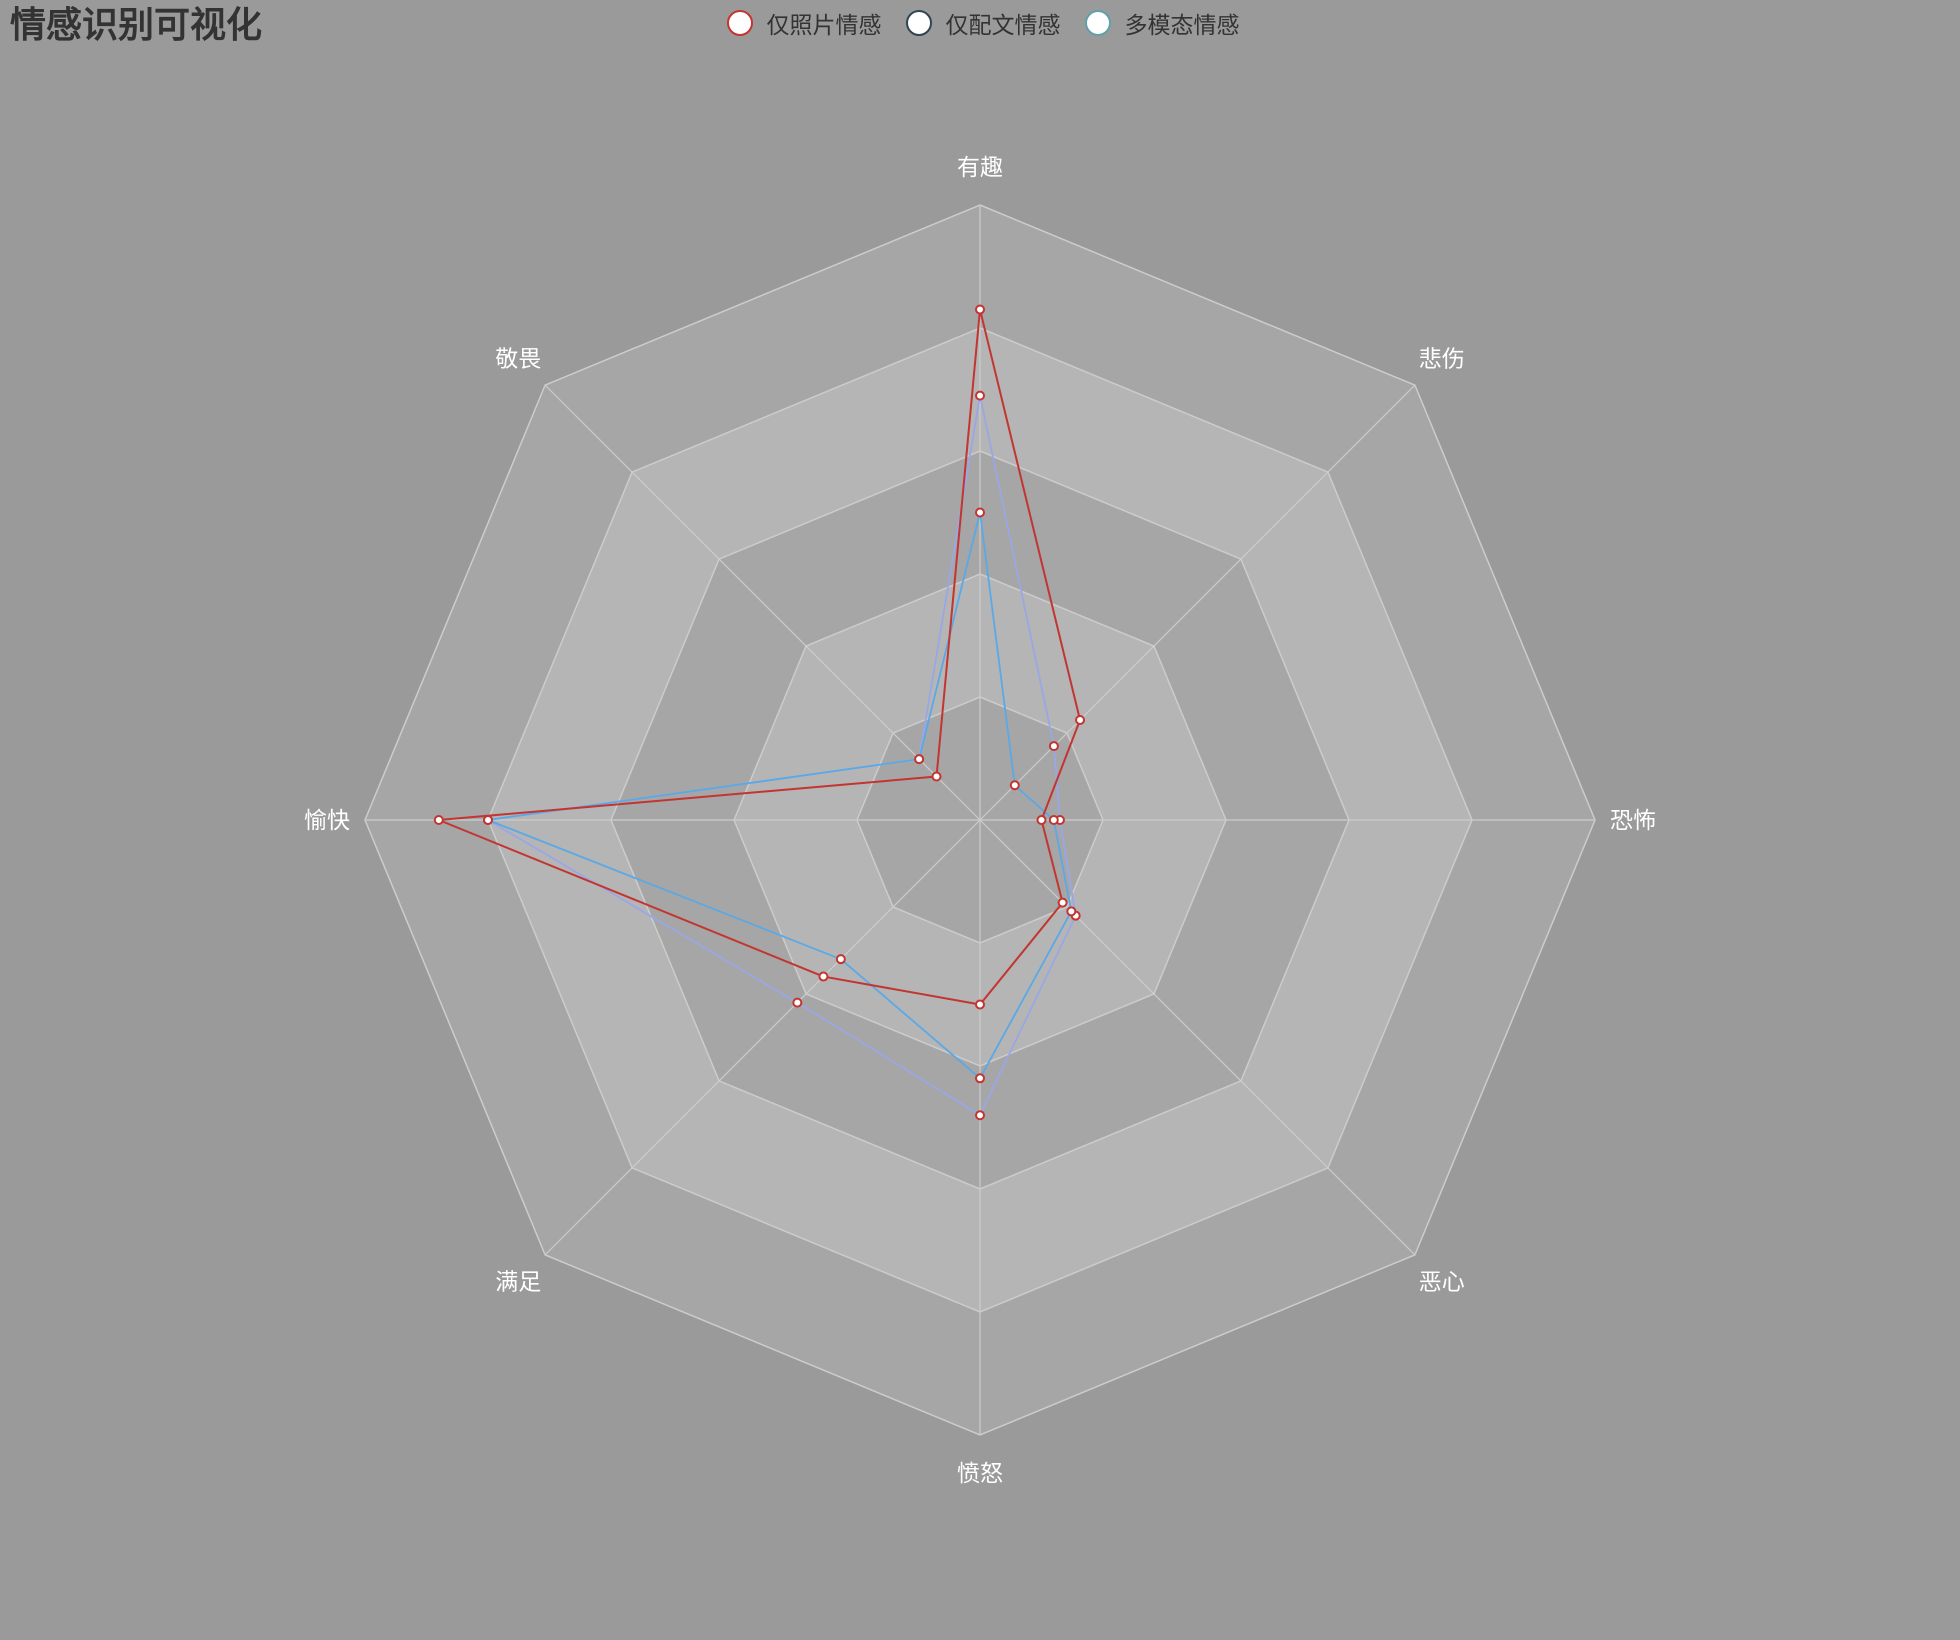  What do you see at coordinates (518, 359) in the screenshot?
I see `indicator-label-7: 敬畏` at bounding box center [518, 359].